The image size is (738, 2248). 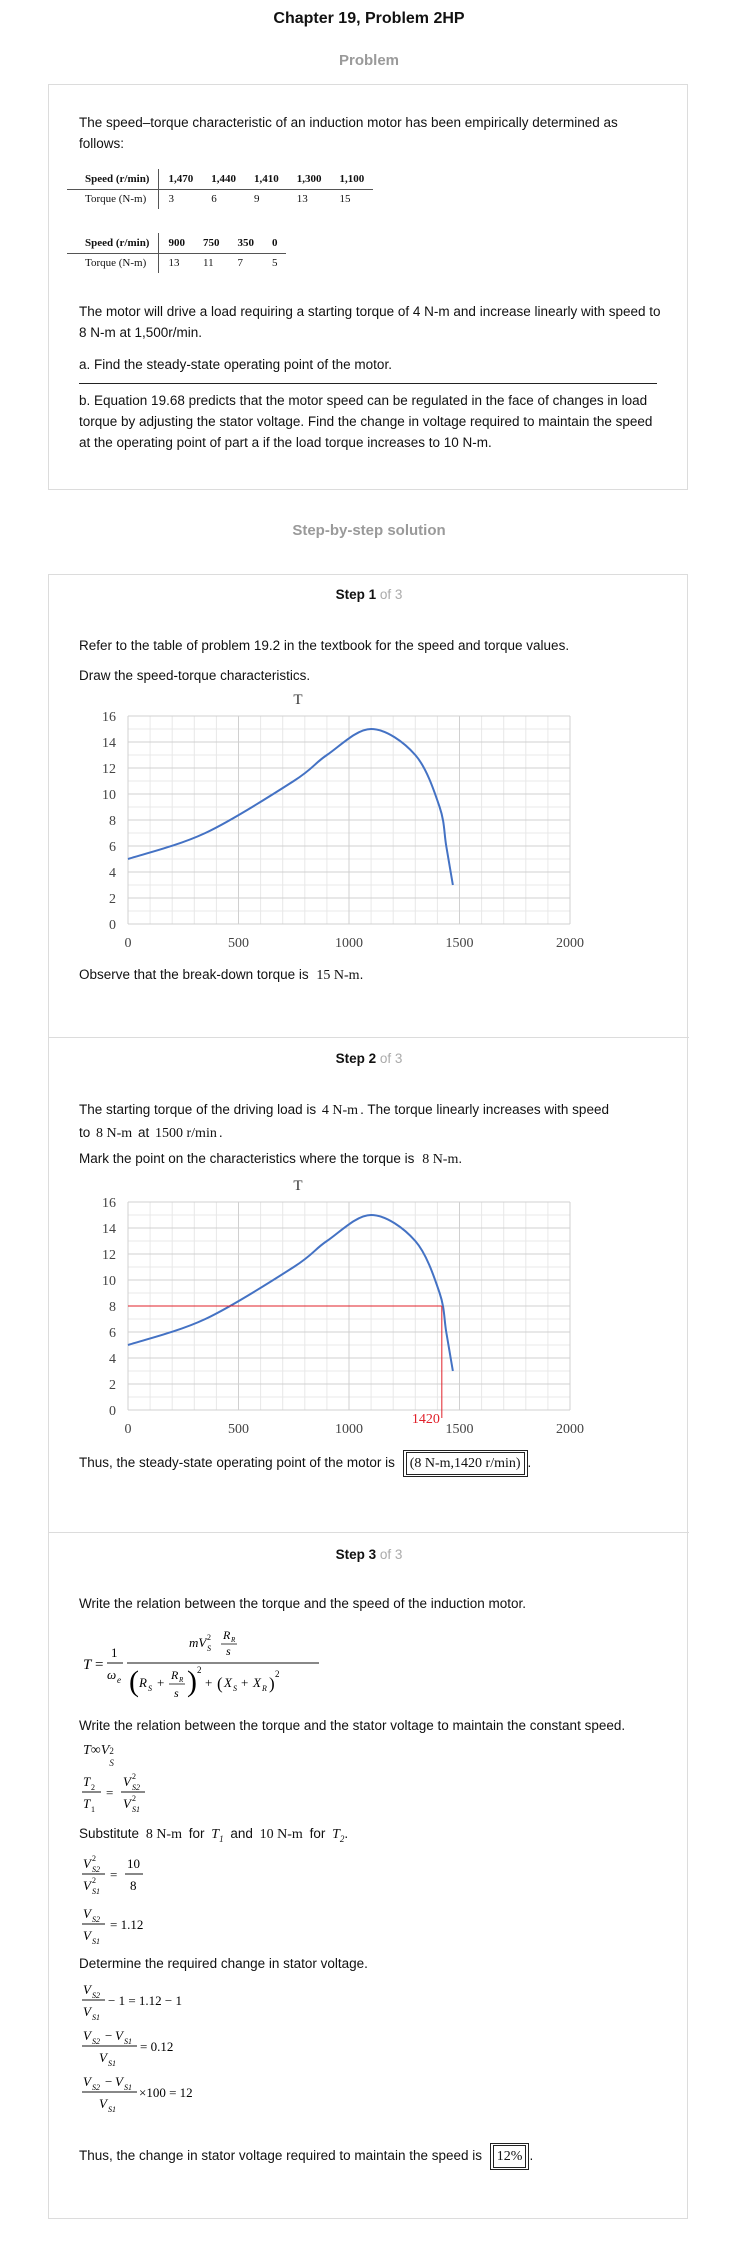 What do you see at coordinates (112, 821) in the screenshot?
I see `y-tick-label: 8` at bounding box center [112, 821].